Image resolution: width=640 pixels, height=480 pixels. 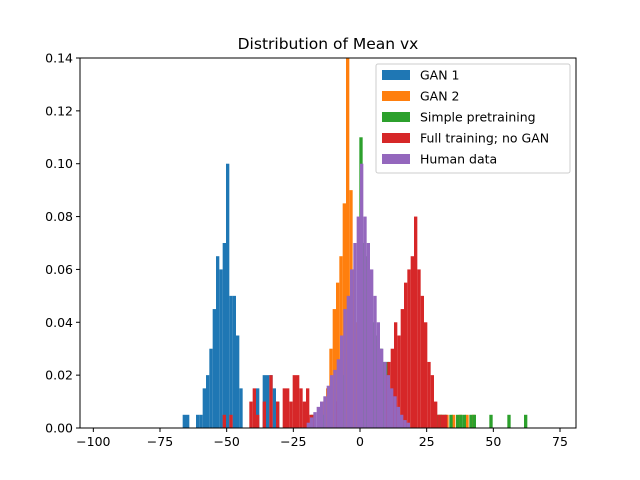 I want to click on legend-label-4: Human data, so click(x=458, y=159).